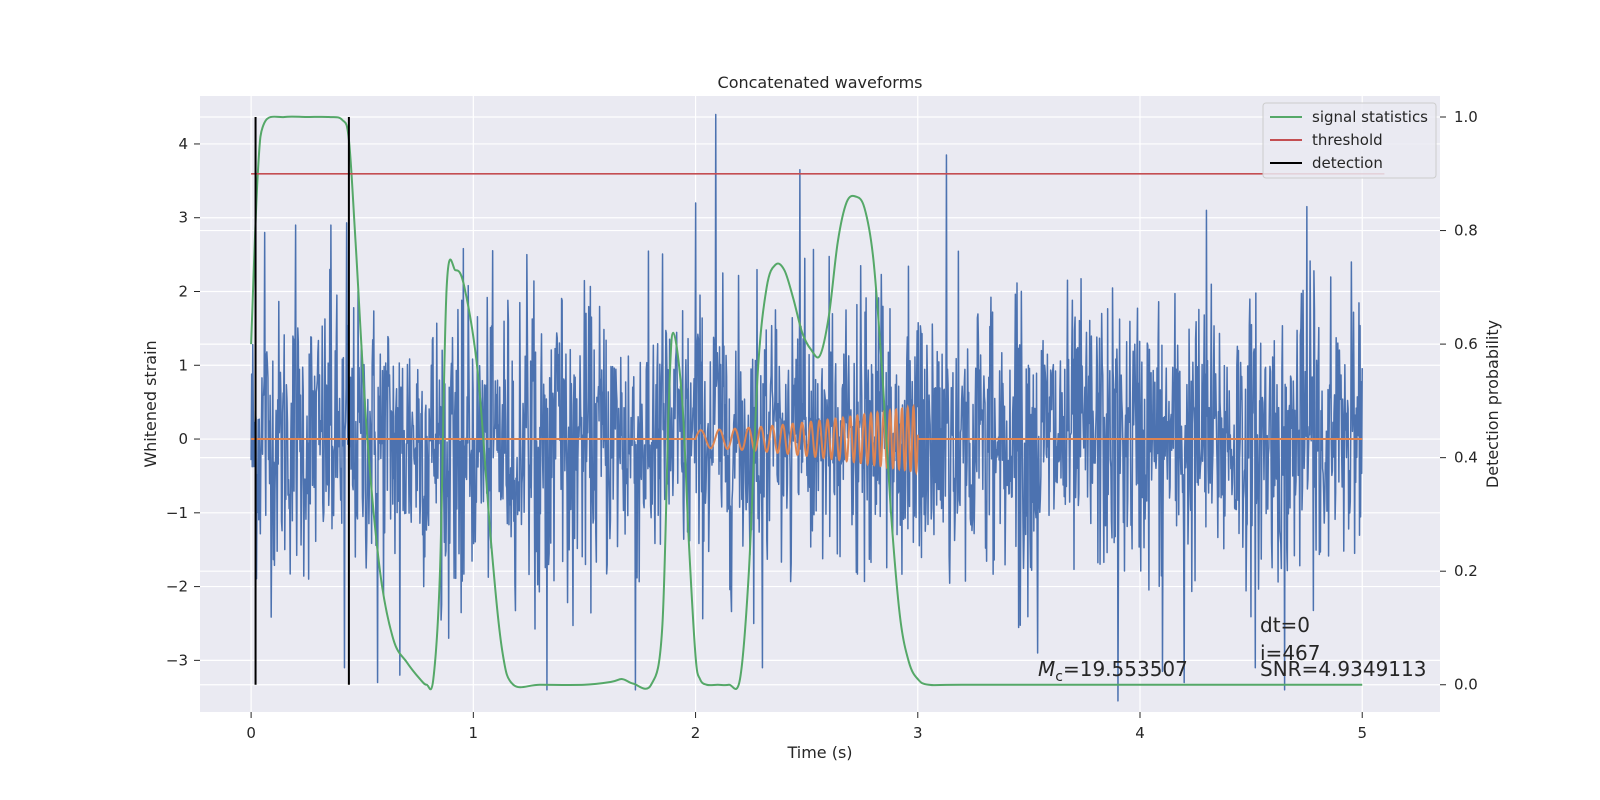 The width and height of the screenshot is (1600, 800). Describe the element at coordinates (1466, 685) in the screenshot. I see `y2-tick-label: 0.0` at that location.